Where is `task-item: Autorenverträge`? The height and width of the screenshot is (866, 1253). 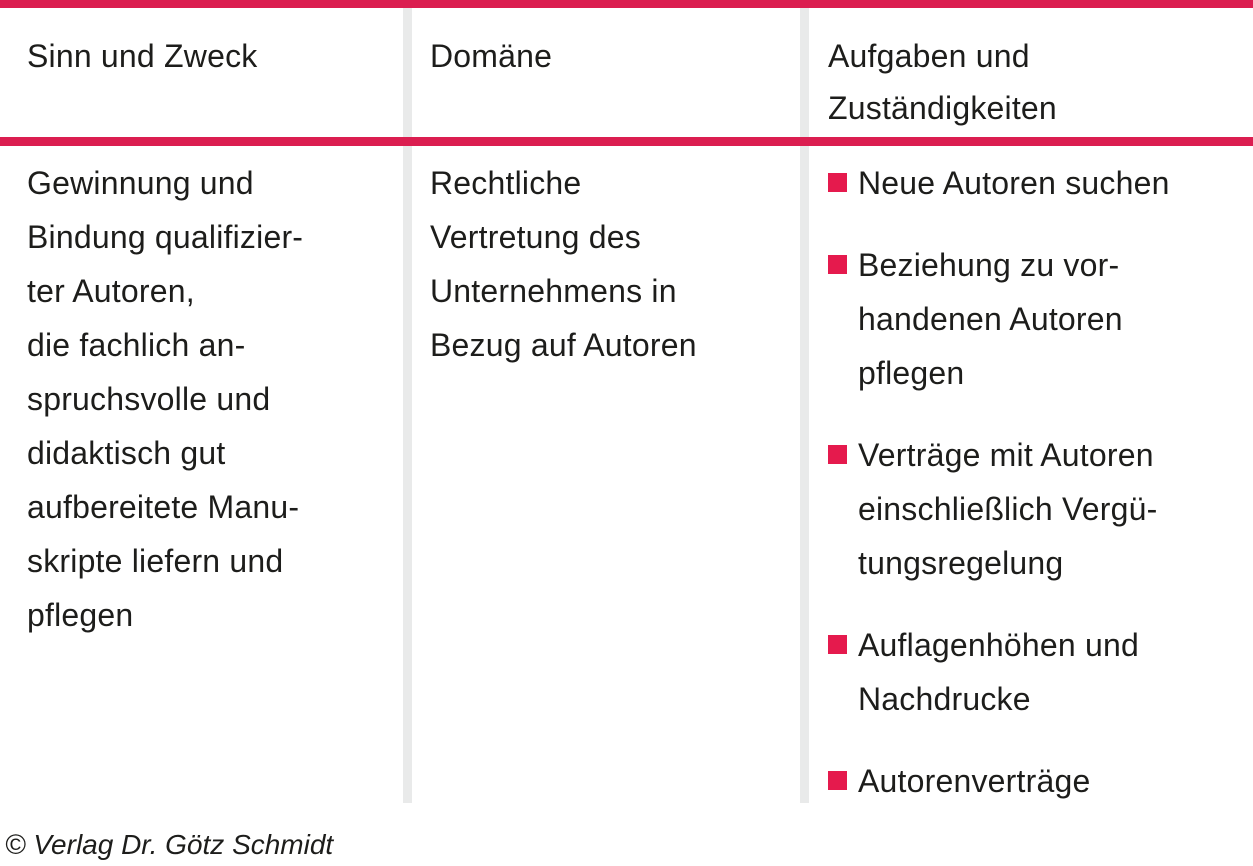 task-item: Autorenverträge is located at coordinates (1038, 781).